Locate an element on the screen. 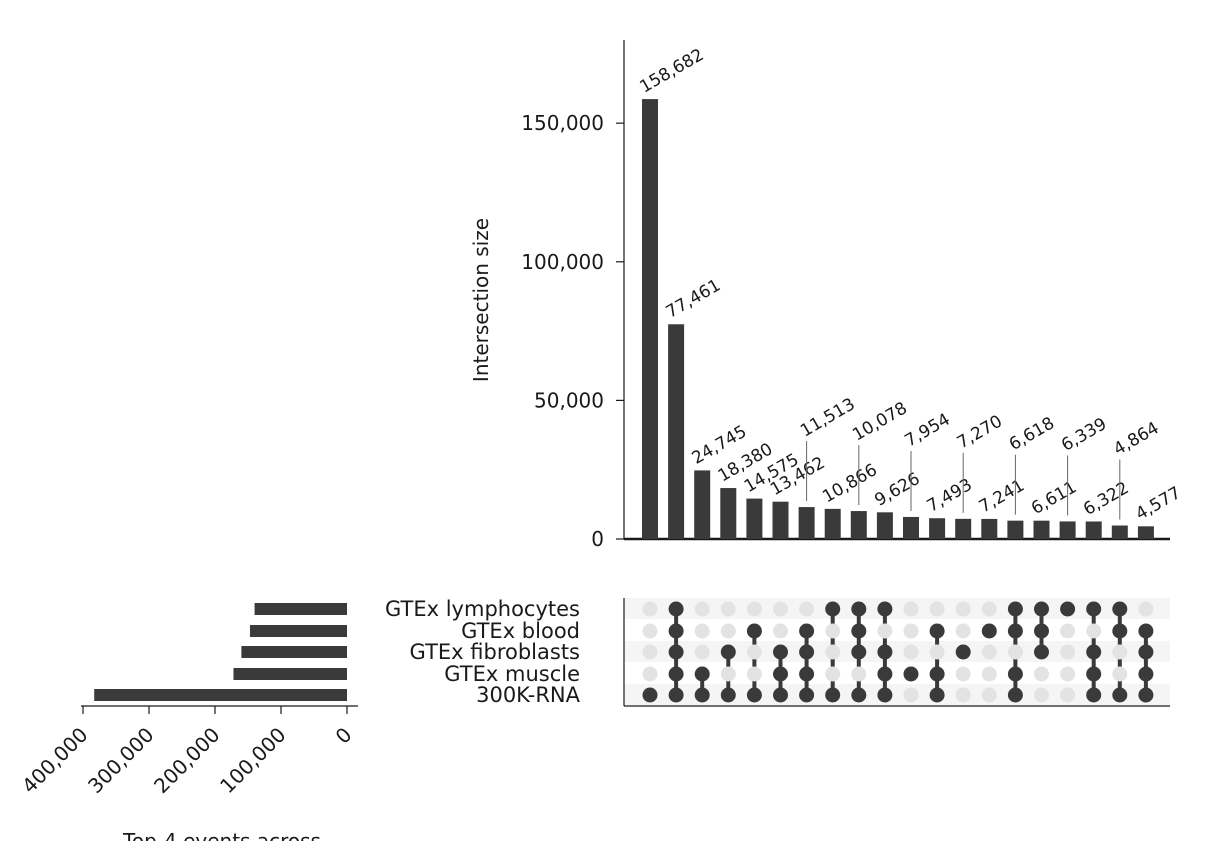 The image size is (1211, 841). bar-value-label: 4,864 is located at coordinates (1136, 439).